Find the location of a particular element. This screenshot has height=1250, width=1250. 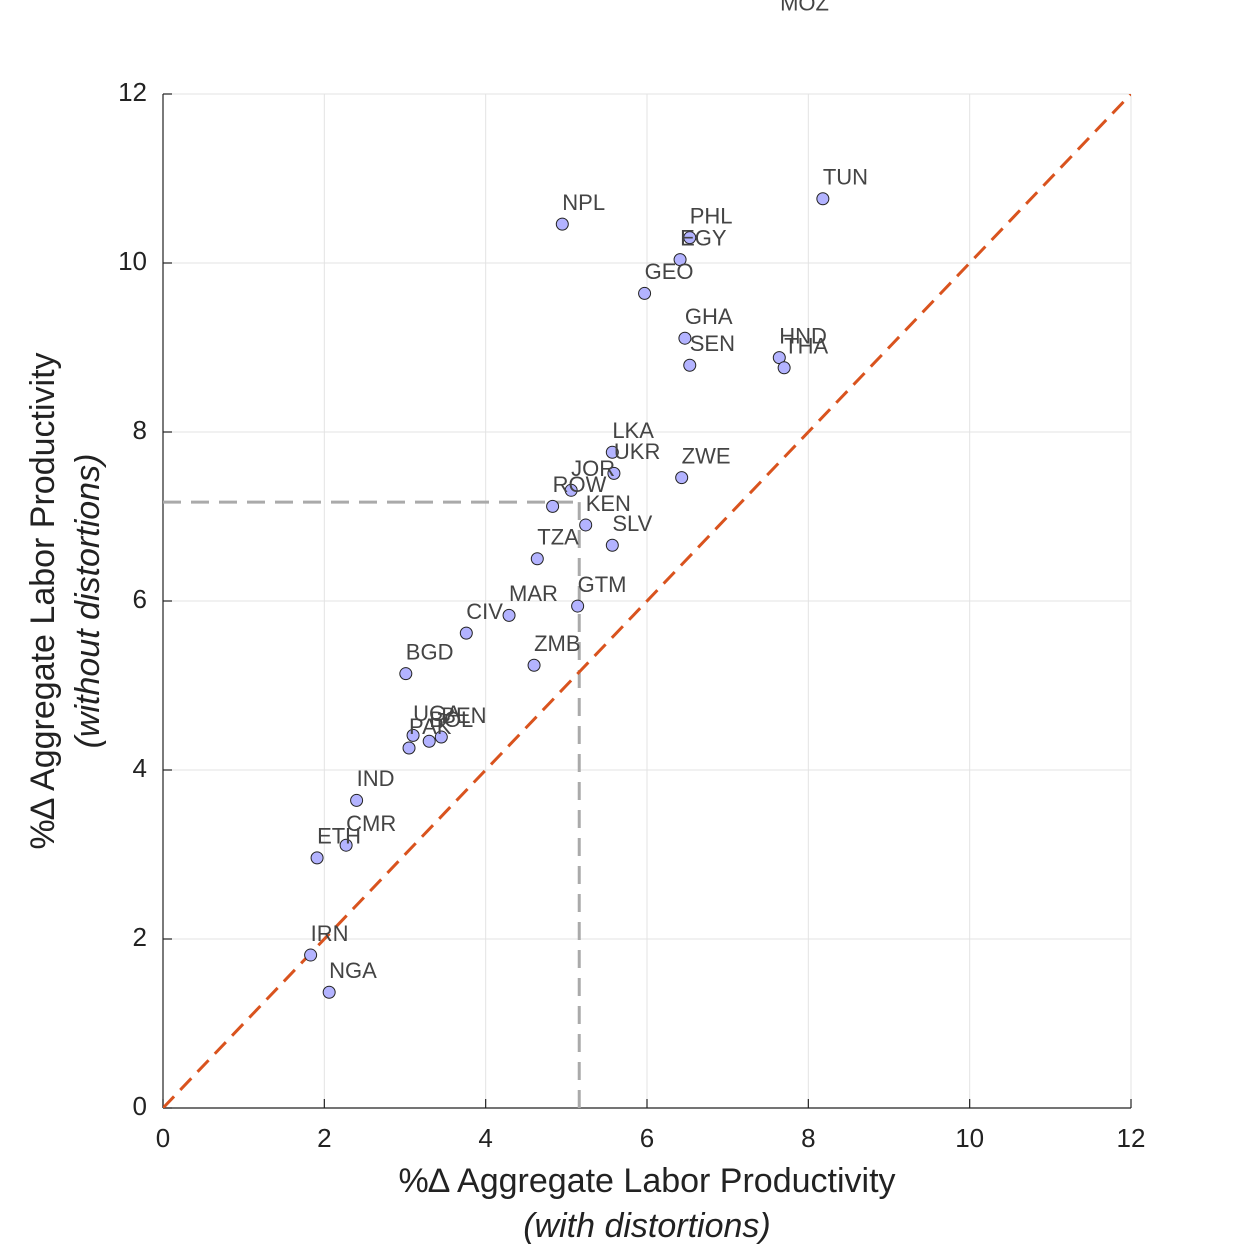

point-label: BEN is located at coordinates (463, 715).